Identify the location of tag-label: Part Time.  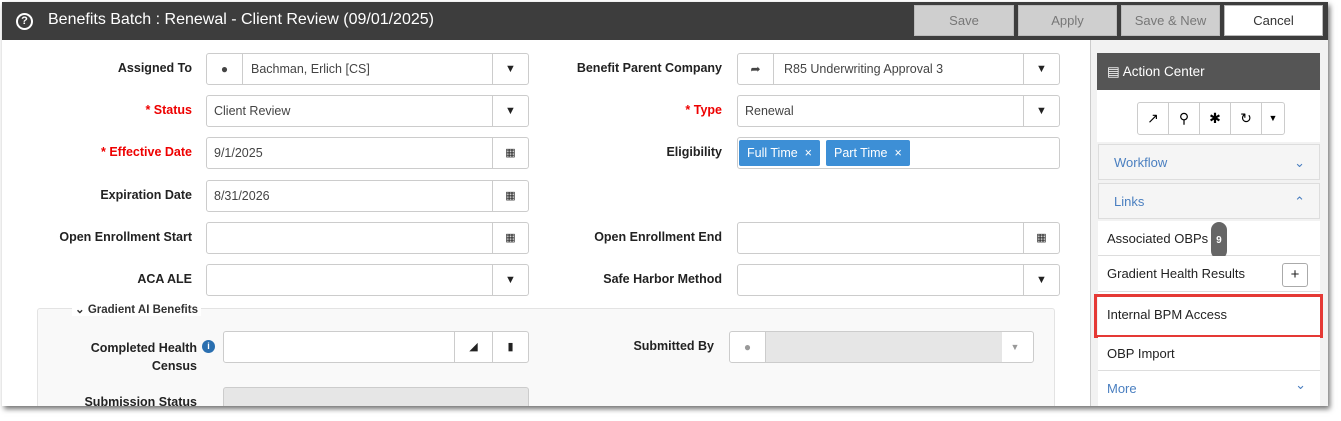
(861, 153).